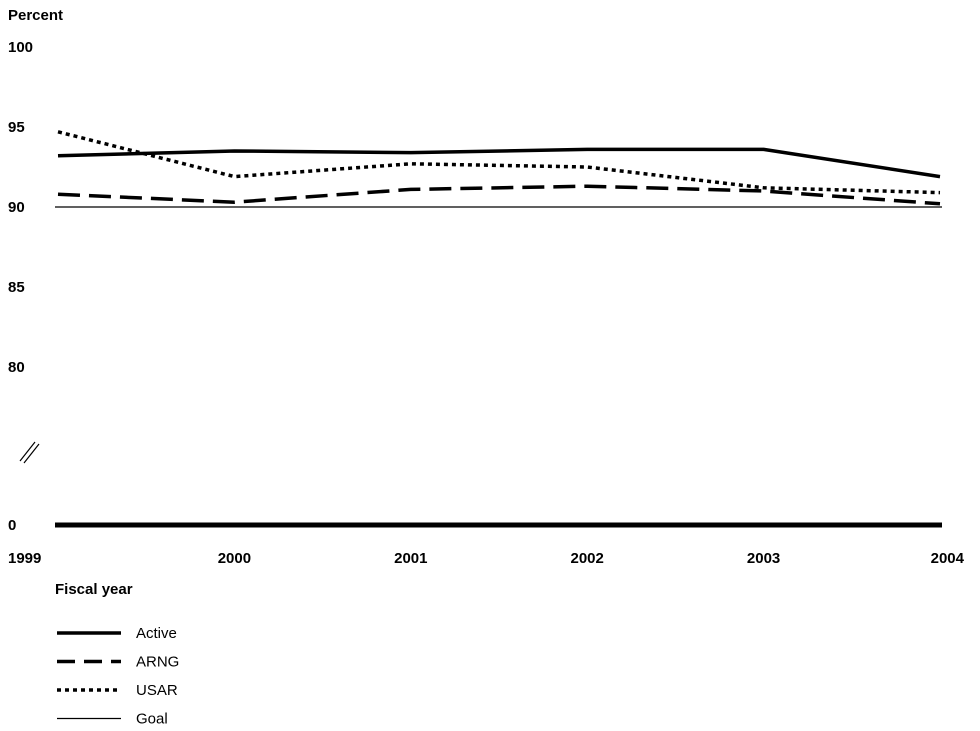  What do you see at coordinates (118, 676) in the screenshot?
I see `legend: Active ARNG USAR Goal` at bounding box center [118, 676].